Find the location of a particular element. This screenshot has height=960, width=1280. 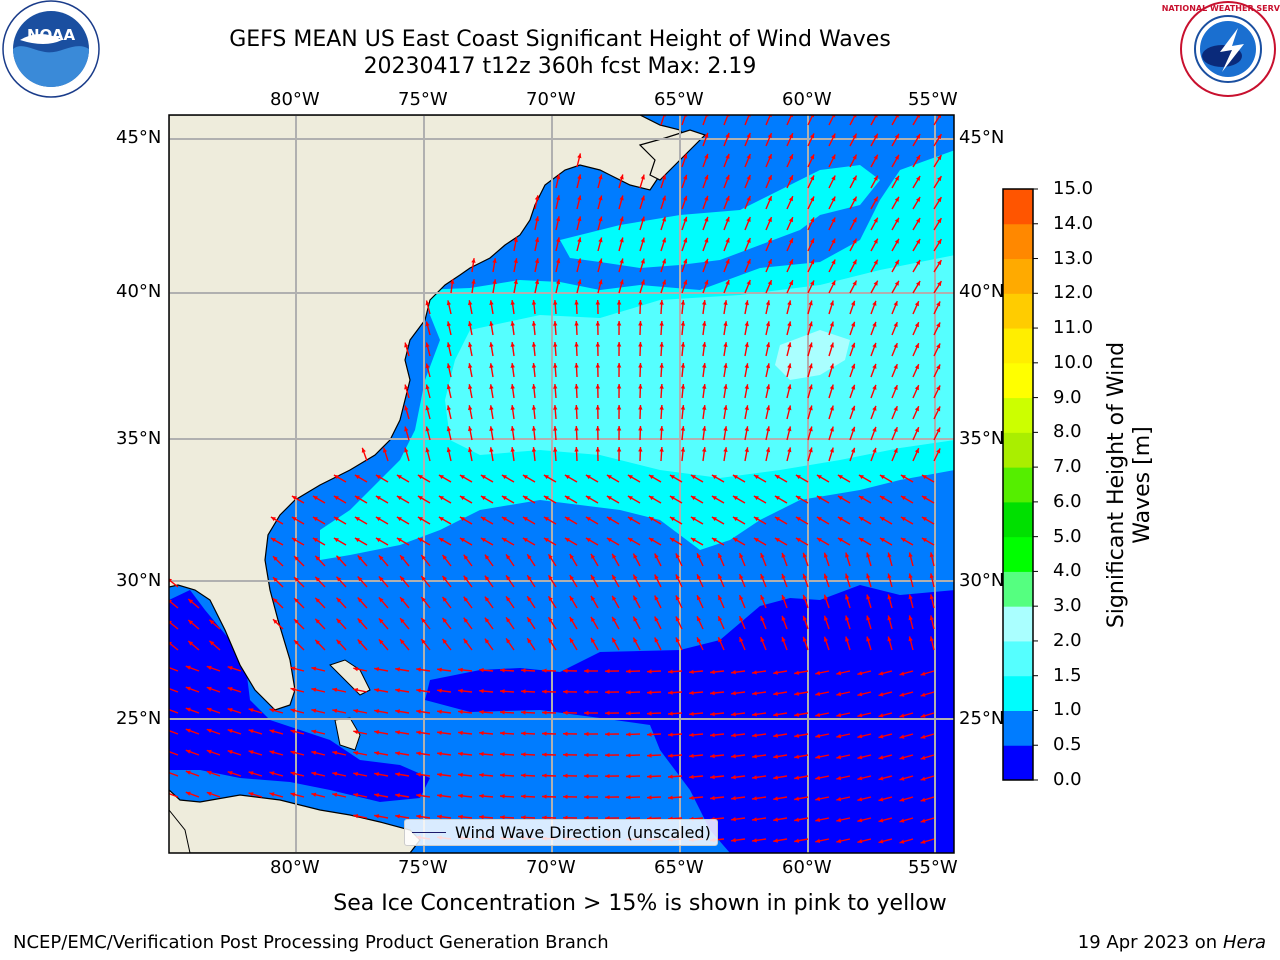

colorbar-tick-label: 1.5 is located at coordinates (1067, 675).